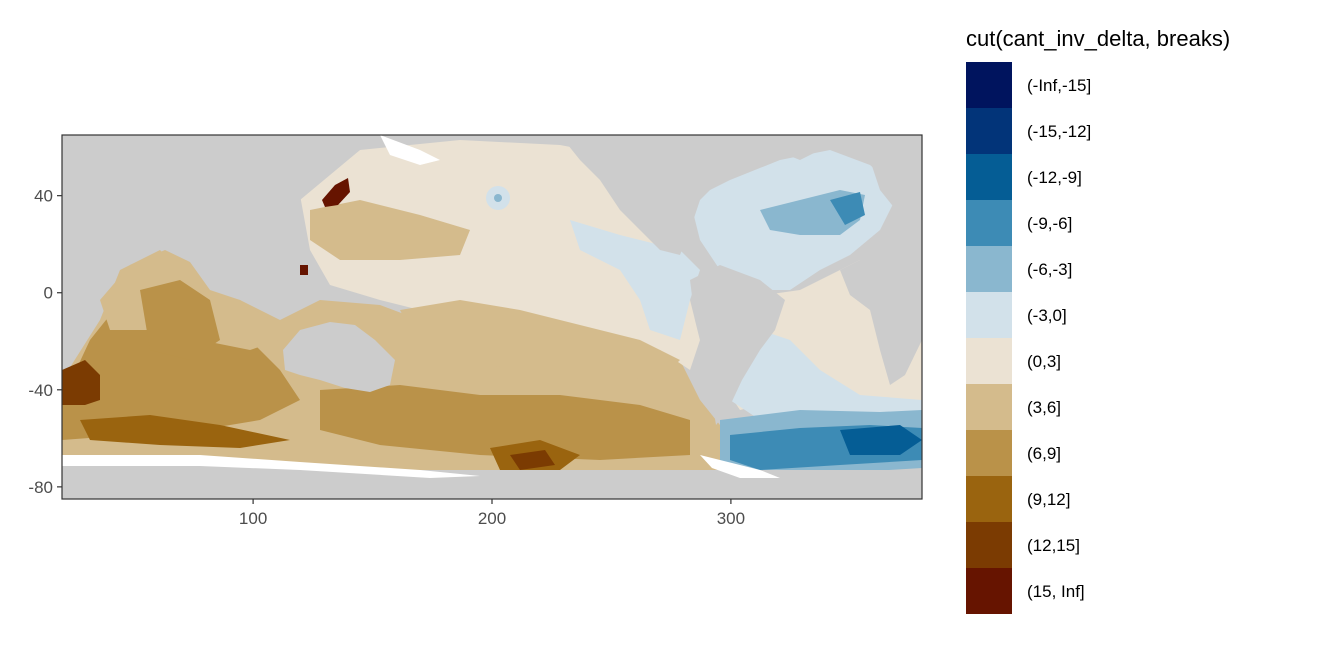  What do you see at coordinates (45, 342) in the screenshot?
I see `y-axis: 40 0 -40 -80` at bounding box center [45, 342].